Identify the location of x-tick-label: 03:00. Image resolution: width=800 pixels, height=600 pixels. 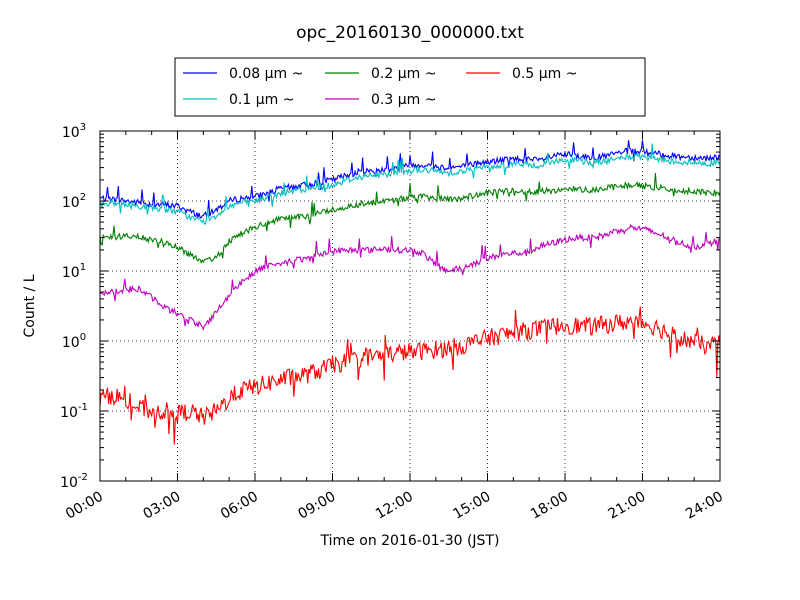
(162, 506).